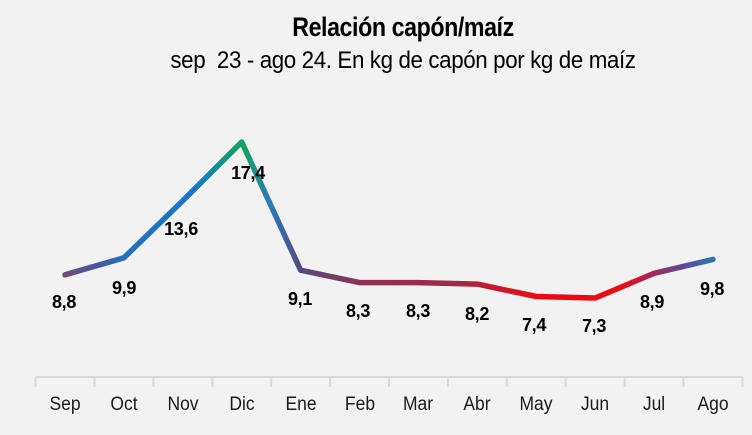 The image size is (752, 435). Describe the element at coordinates (360, 404) in the screenshot. I see `x-tick-label-feb: Feb` at that location.